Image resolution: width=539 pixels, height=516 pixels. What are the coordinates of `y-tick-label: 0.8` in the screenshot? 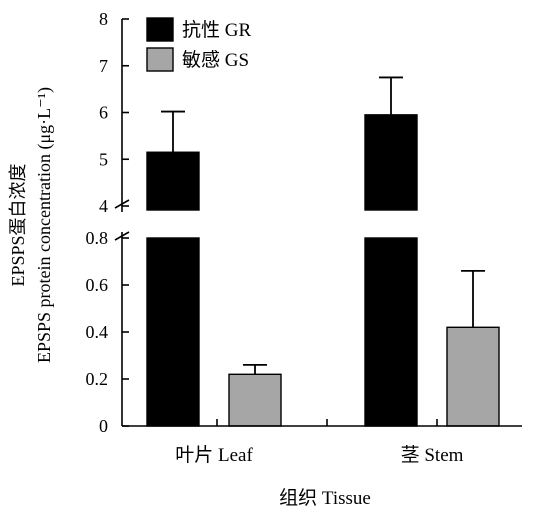 It's located at (97, 238).